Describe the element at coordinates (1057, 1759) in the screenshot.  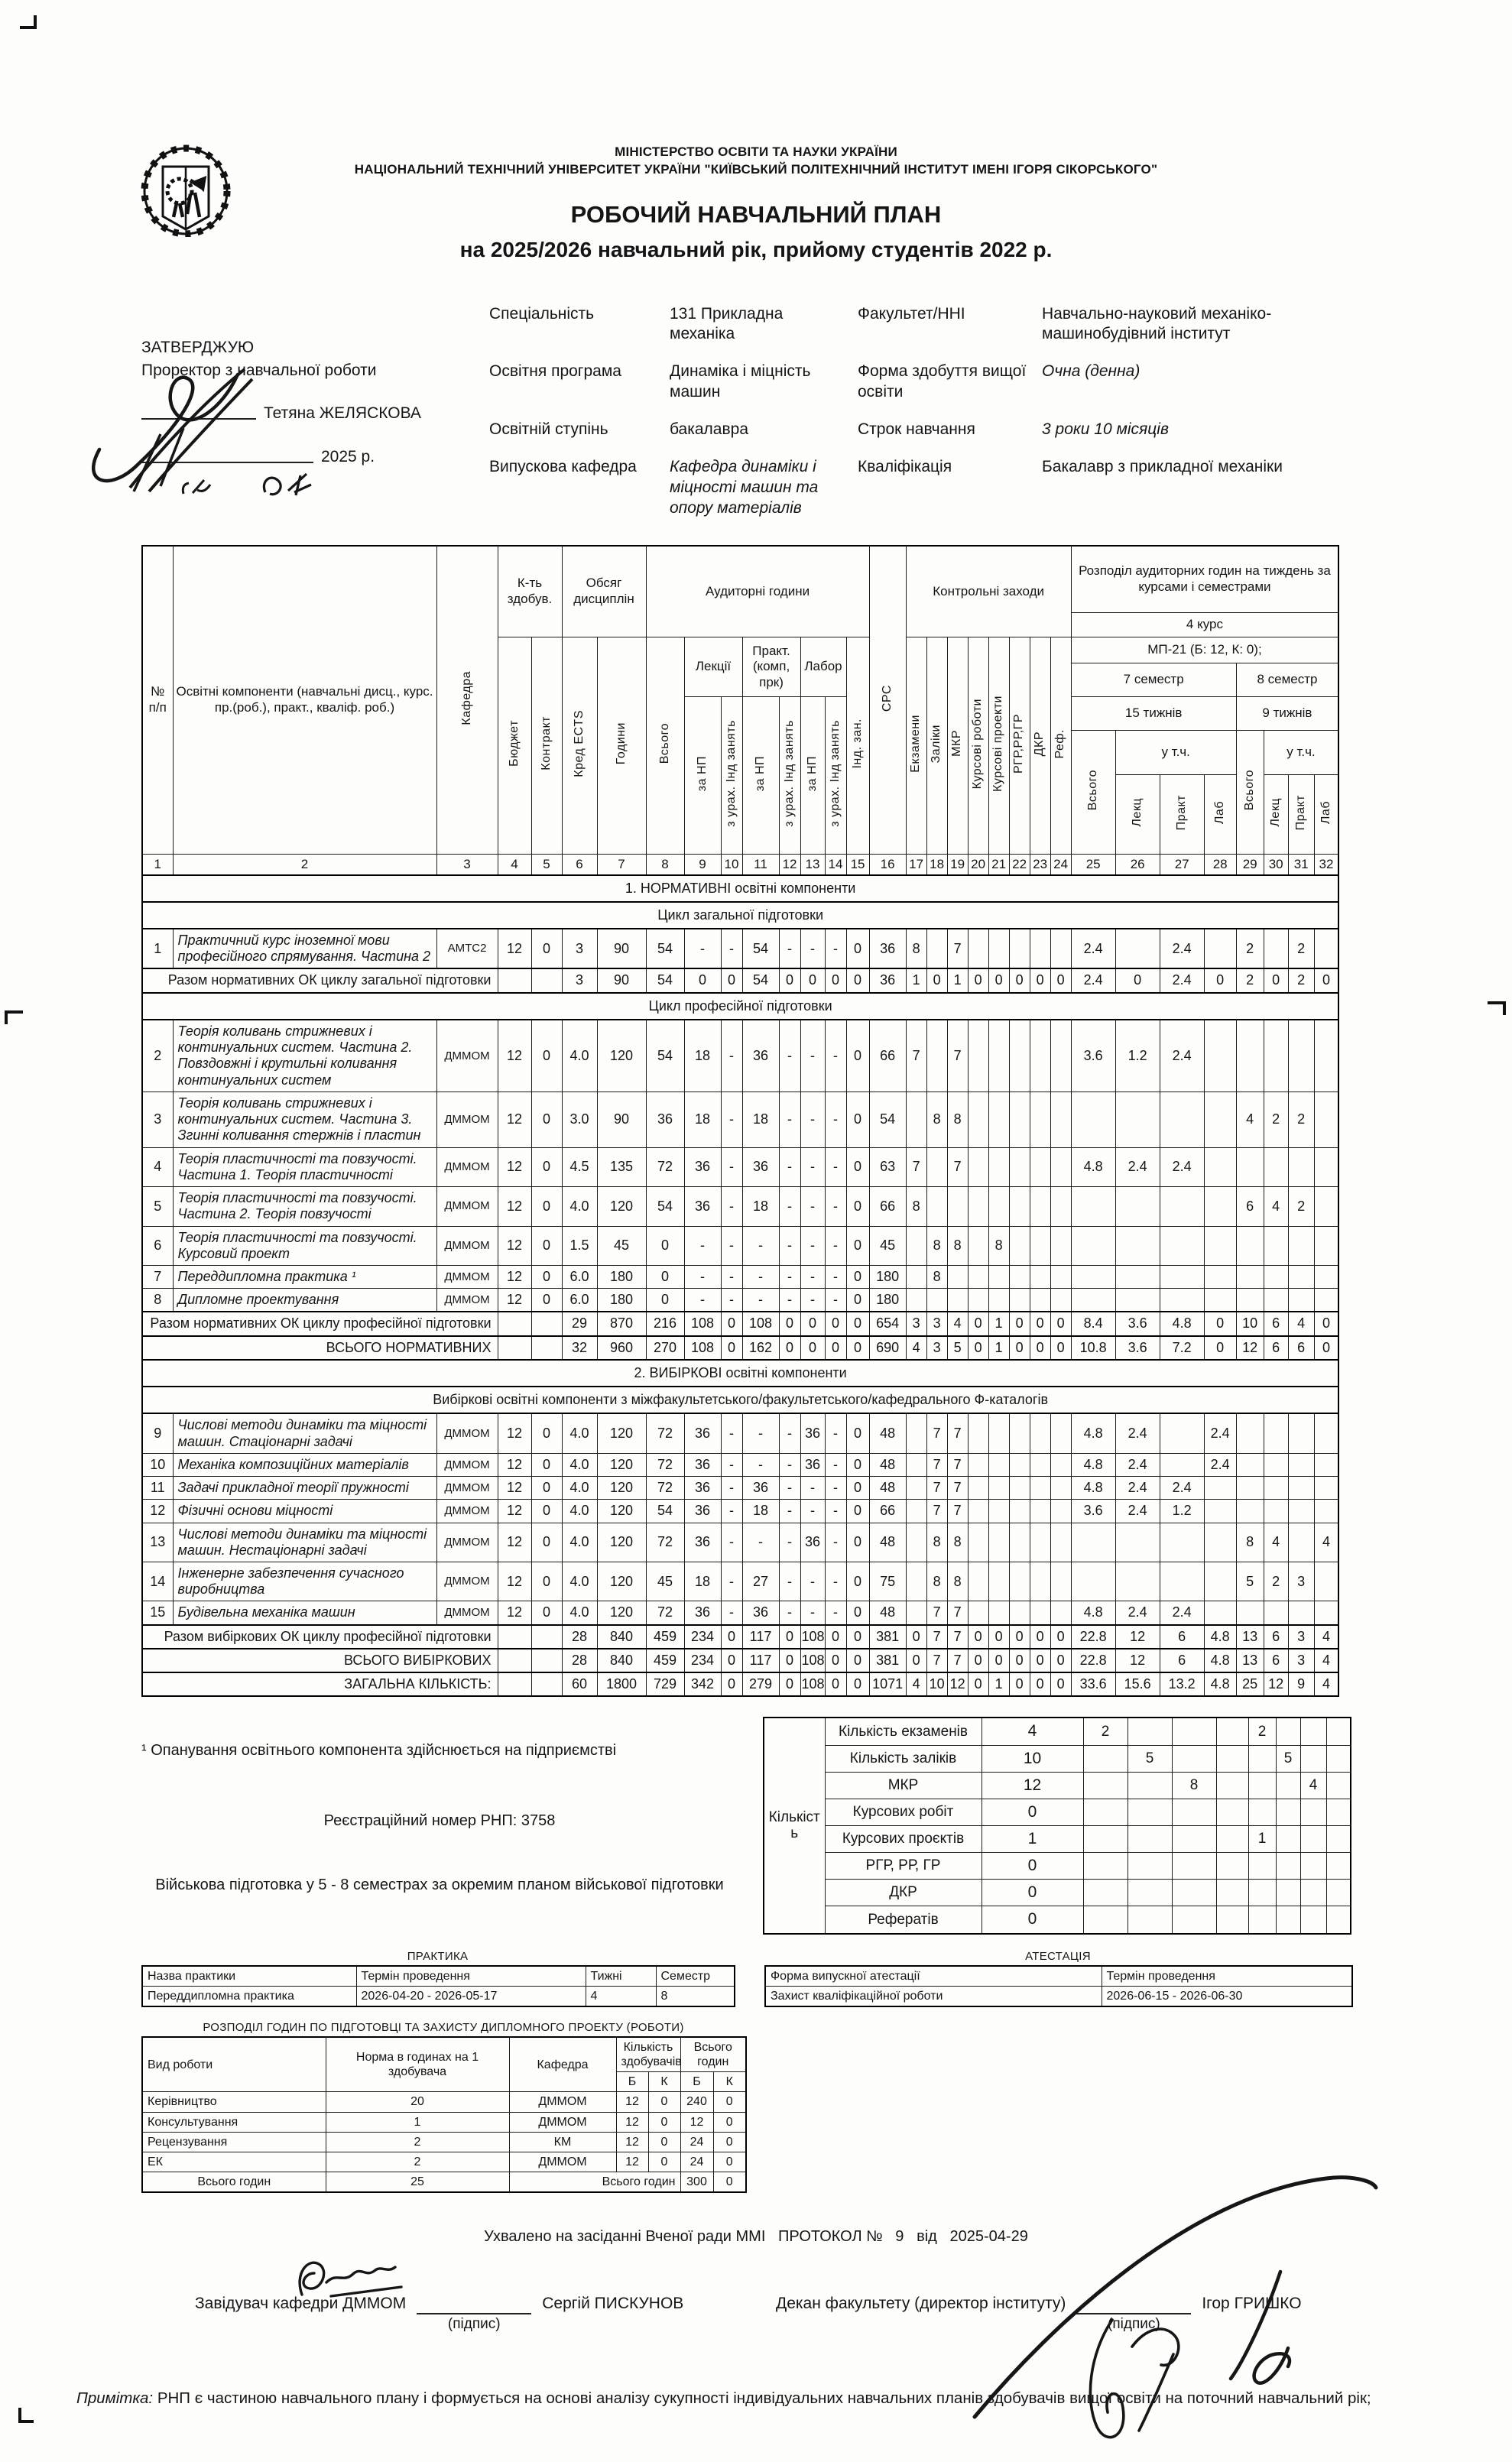
I see `counts-row: Кількість заліків 10 5 5` at that location.